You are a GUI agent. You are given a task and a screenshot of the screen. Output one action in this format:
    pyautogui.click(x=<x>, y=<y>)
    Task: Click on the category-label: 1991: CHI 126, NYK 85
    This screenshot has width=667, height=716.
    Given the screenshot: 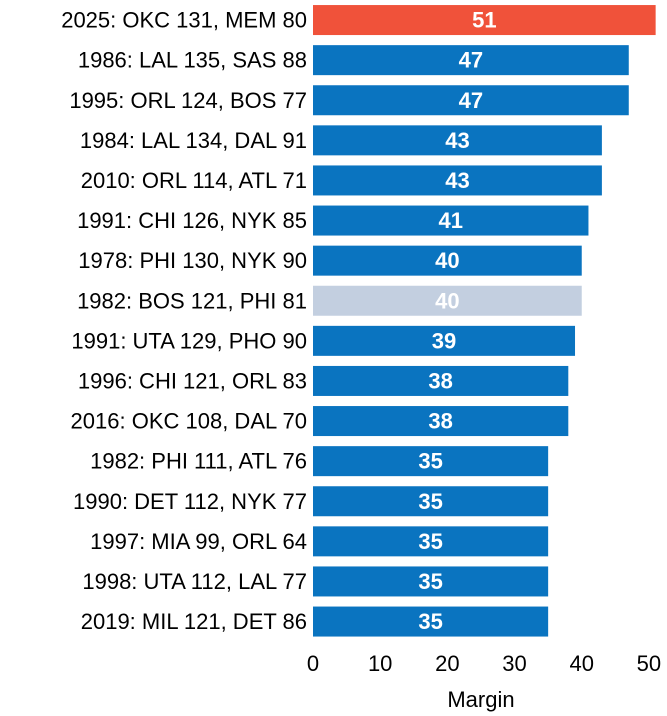 What is the action you would take?
    pyautogui.click(x=192, y=220)
    